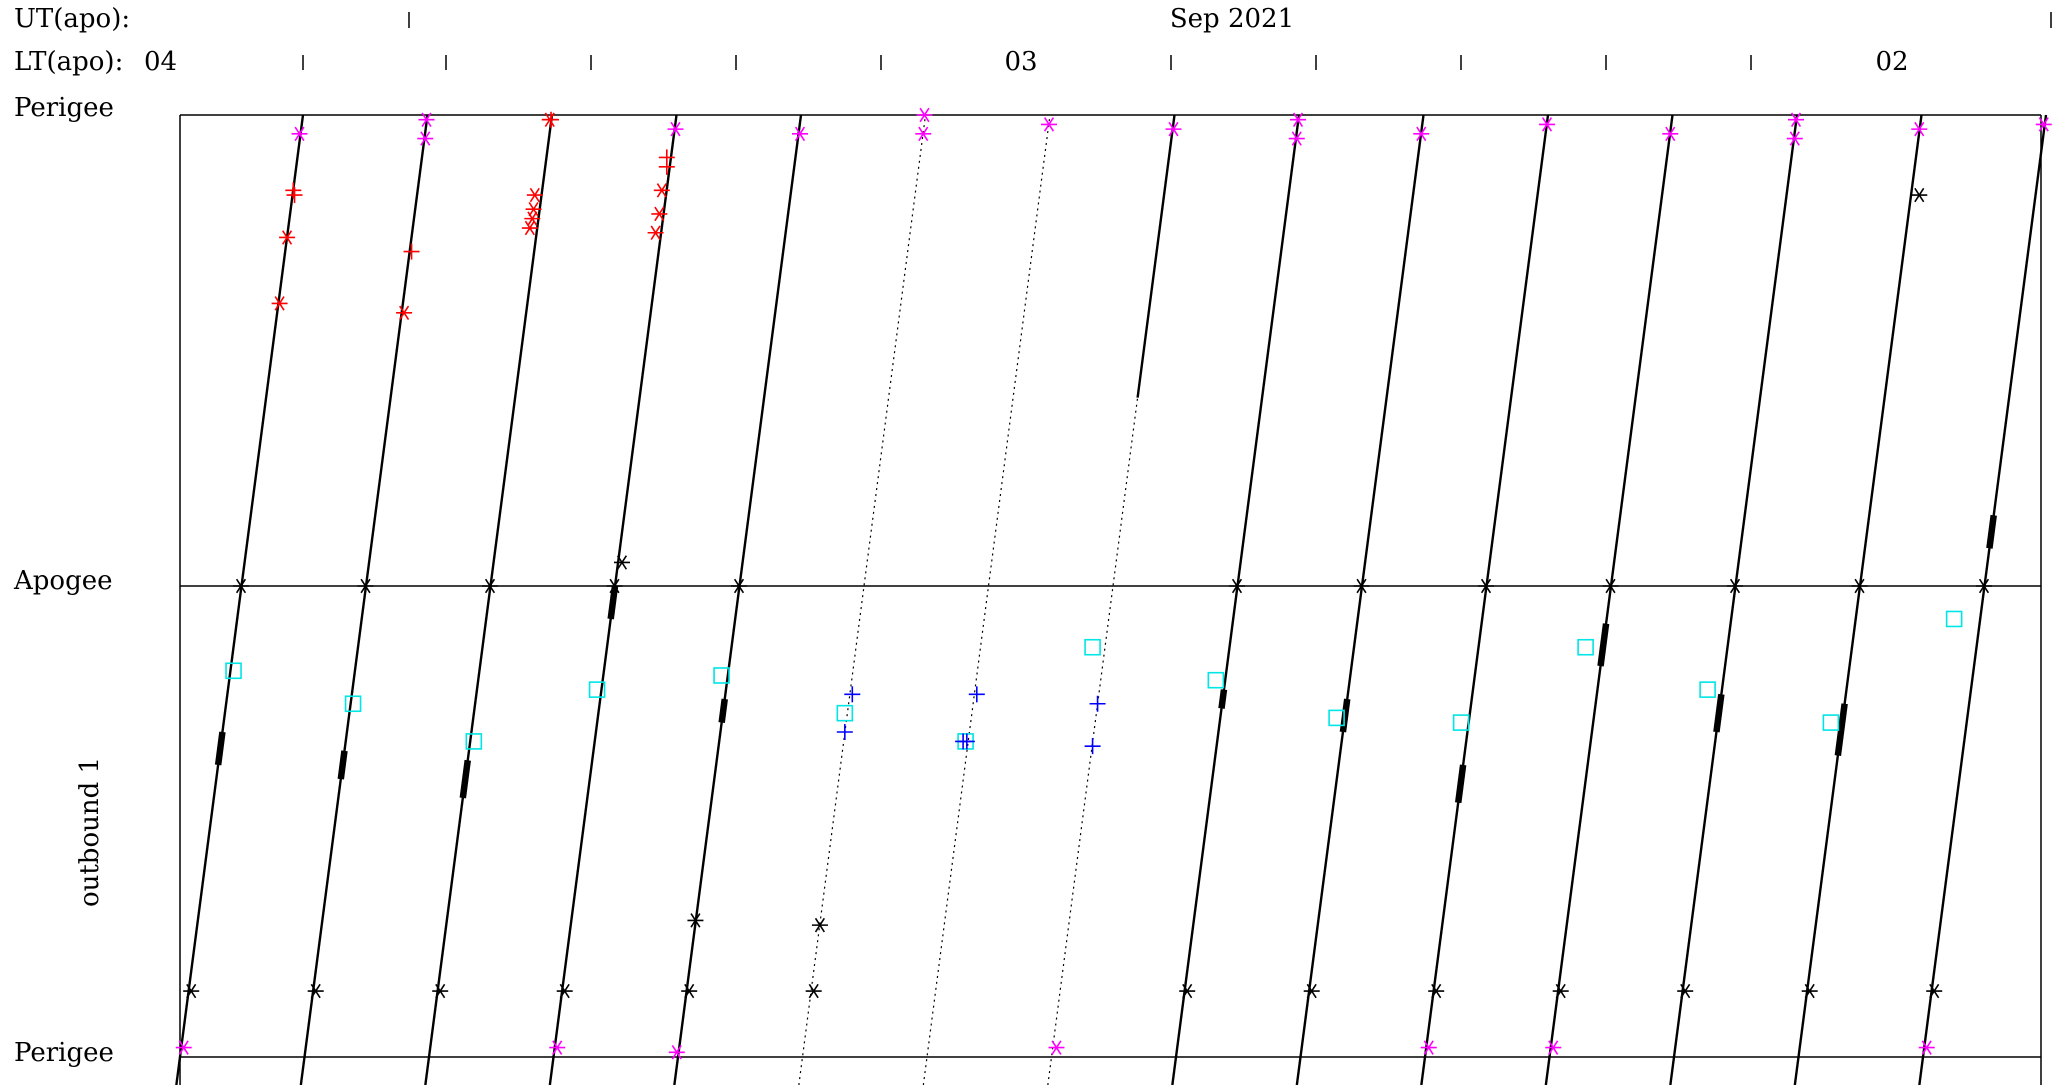 The image size is (2071, 1085). Describe the element at coordinates (90, 832) in the screenshot. I see `side-label: outbound 1` at that location.